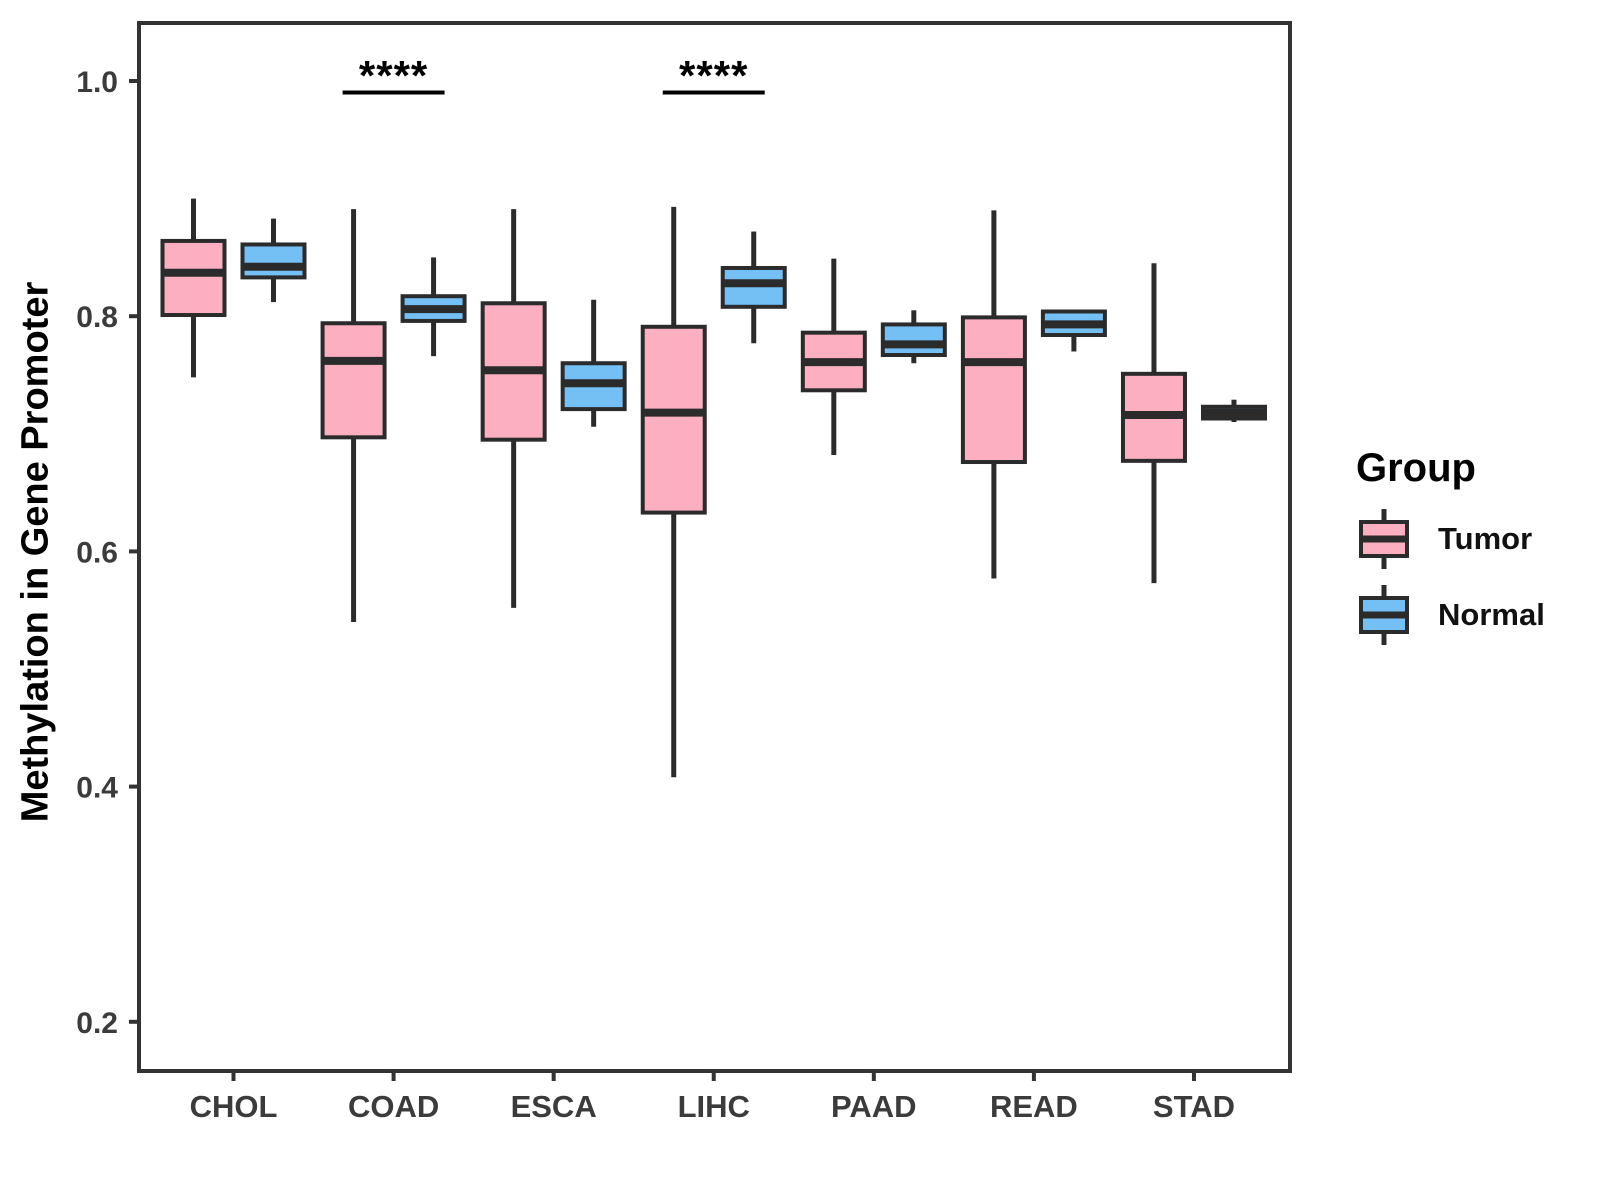 The height and width of the screenshot is (1200, 1600). I want to click on legend-items: Tumor Normal, so click(1450, 577).